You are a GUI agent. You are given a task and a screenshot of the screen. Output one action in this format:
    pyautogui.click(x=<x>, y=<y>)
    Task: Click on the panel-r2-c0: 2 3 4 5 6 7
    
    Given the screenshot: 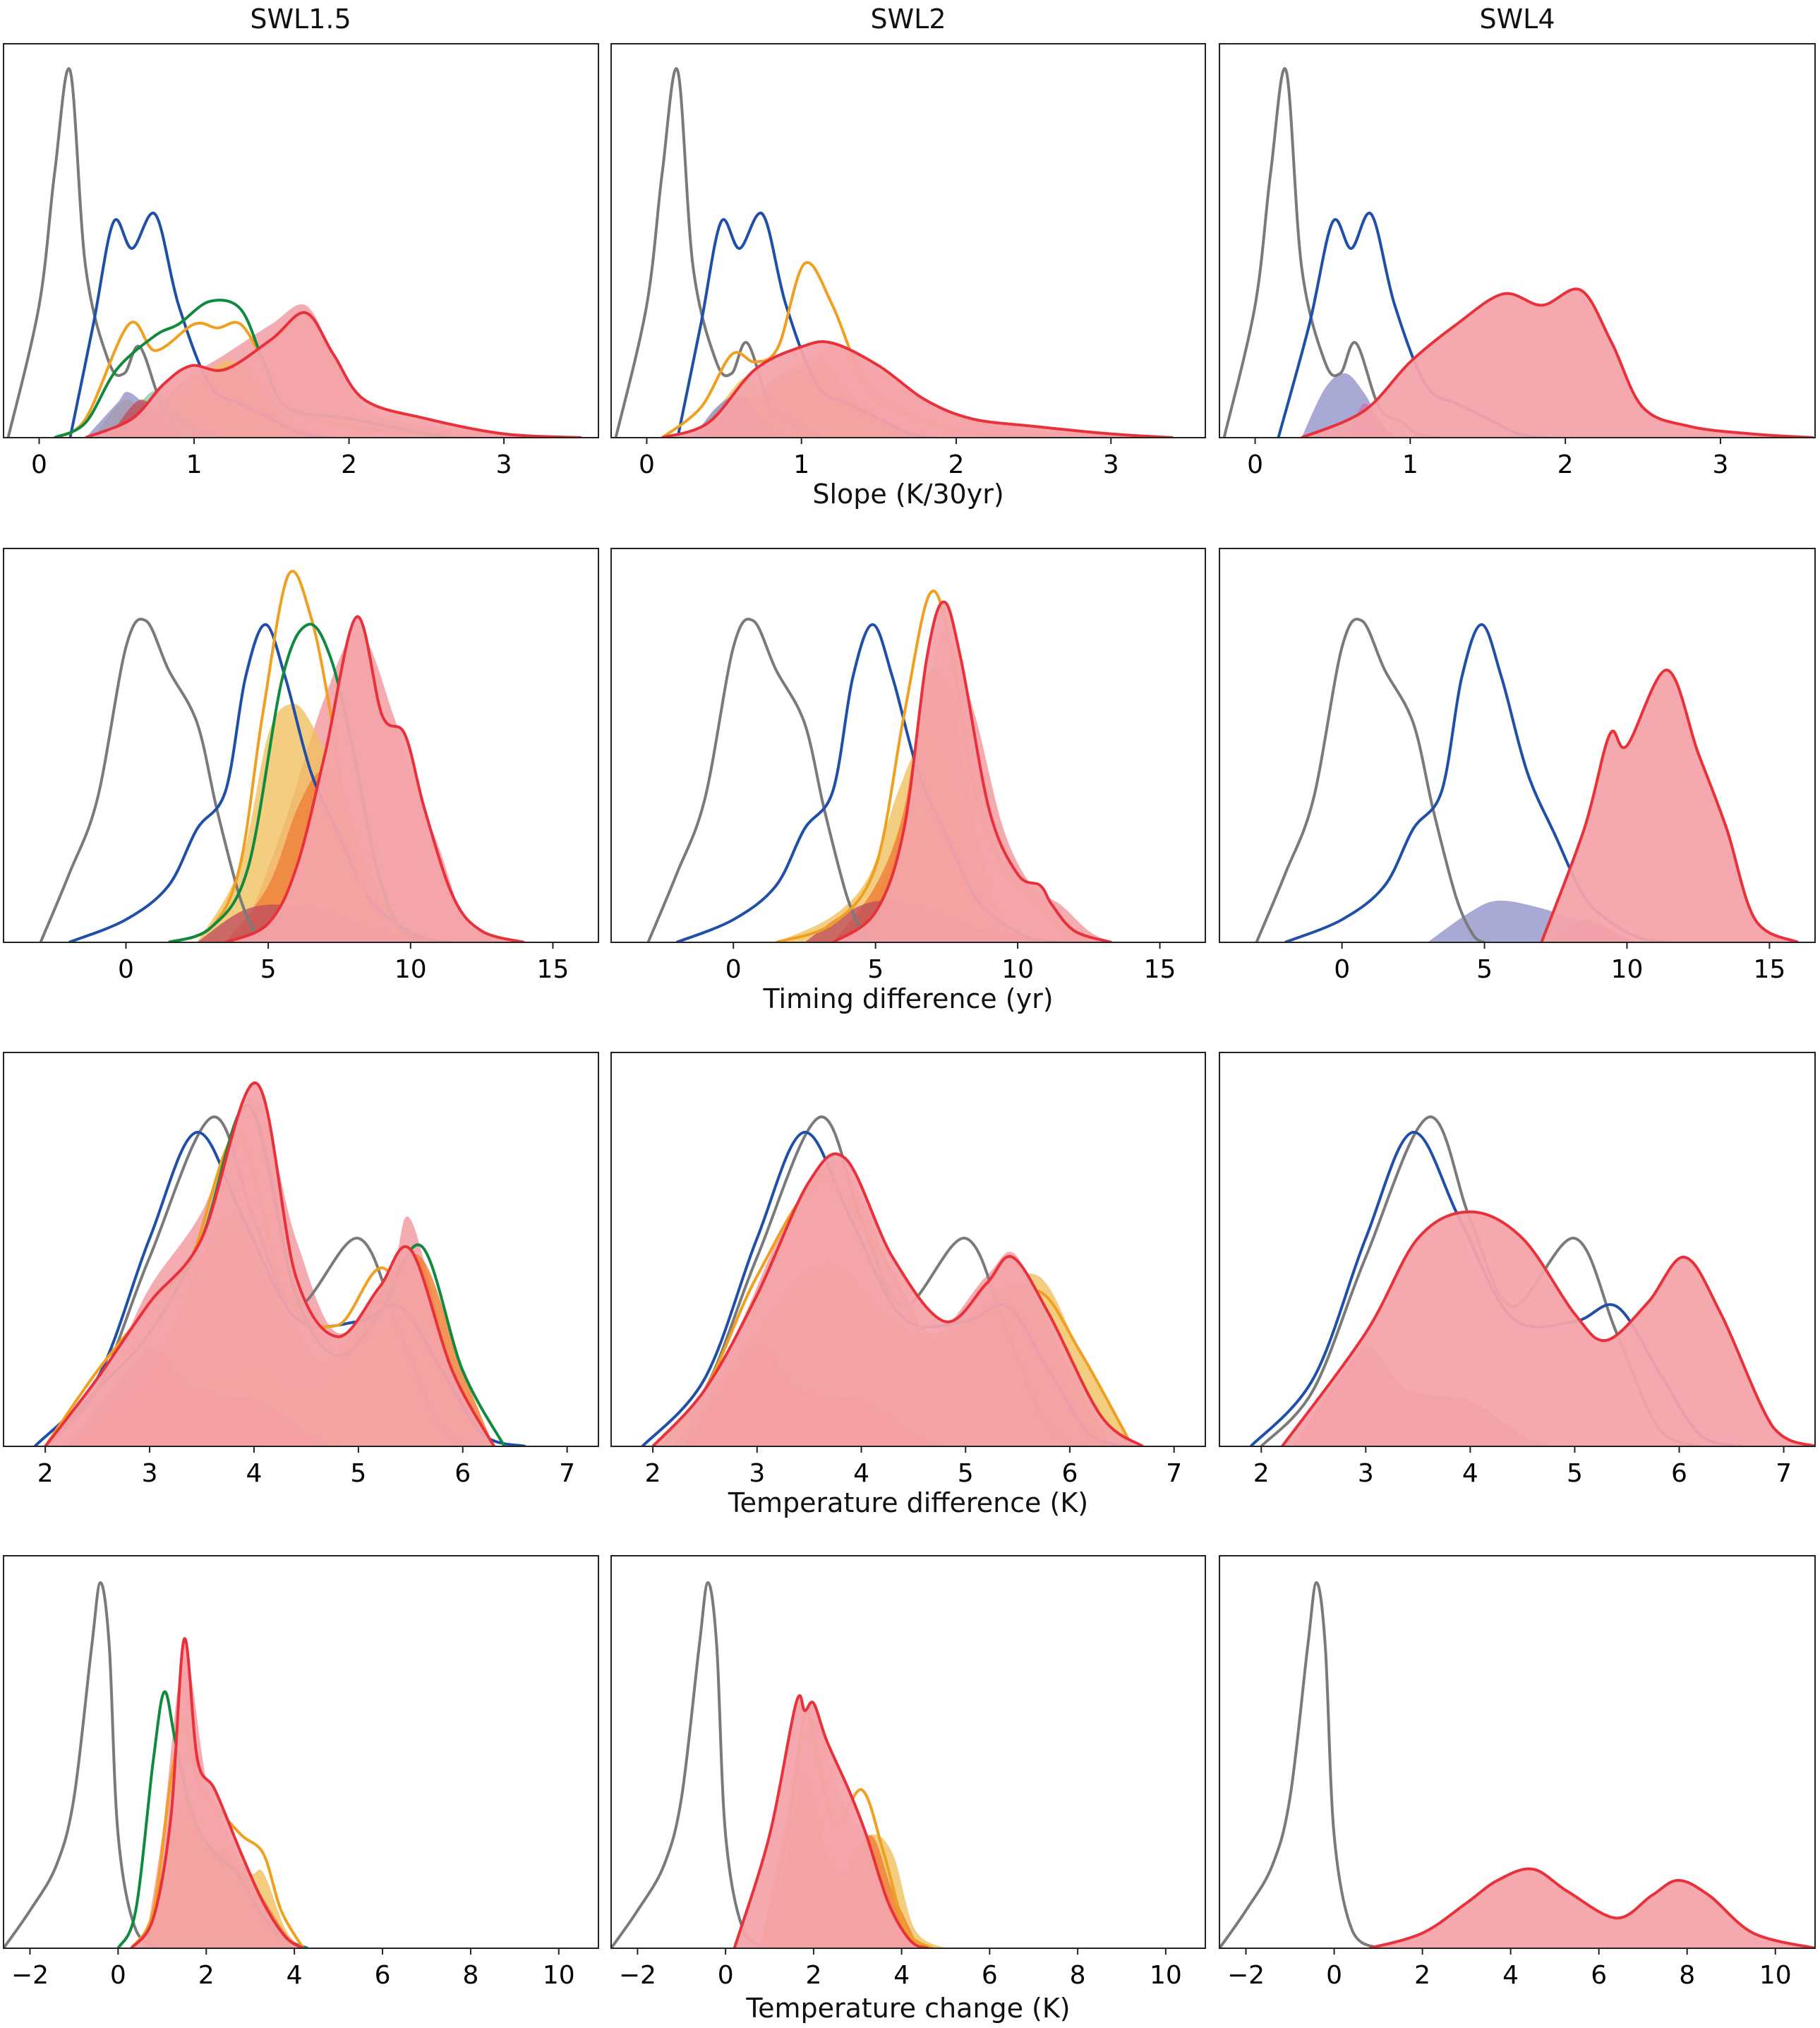 What is the action you would take?
    pyautogui.click(x=301, y=1270)
    